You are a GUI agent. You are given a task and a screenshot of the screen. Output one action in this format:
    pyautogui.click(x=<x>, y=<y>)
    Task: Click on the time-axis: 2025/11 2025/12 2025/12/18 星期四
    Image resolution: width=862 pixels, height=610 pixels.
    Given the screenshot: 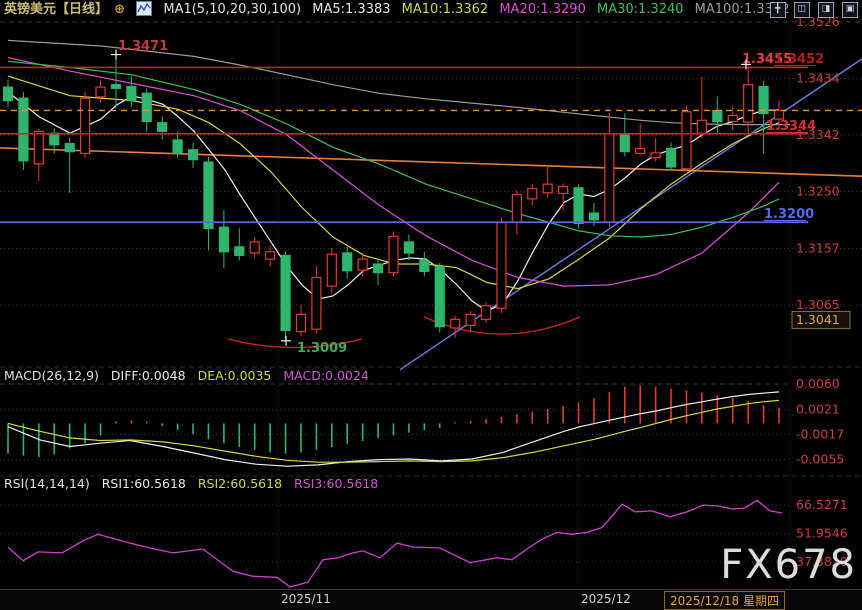 What is the action you would take?
    pyautogui.click(x=431, y=599)
    